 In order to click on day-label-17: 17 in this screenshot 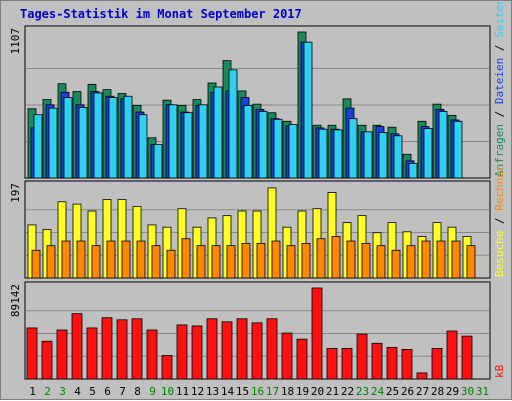, I will do `click(272, 391)`.